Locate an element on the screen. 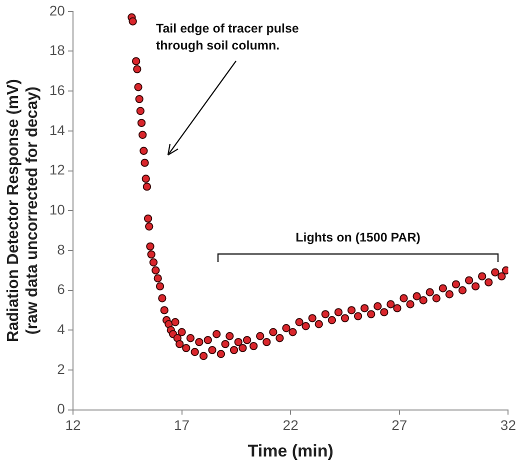 This screenshot has width=519, height=466. y-tick-label: 8 is located at coordinates (61, 249).